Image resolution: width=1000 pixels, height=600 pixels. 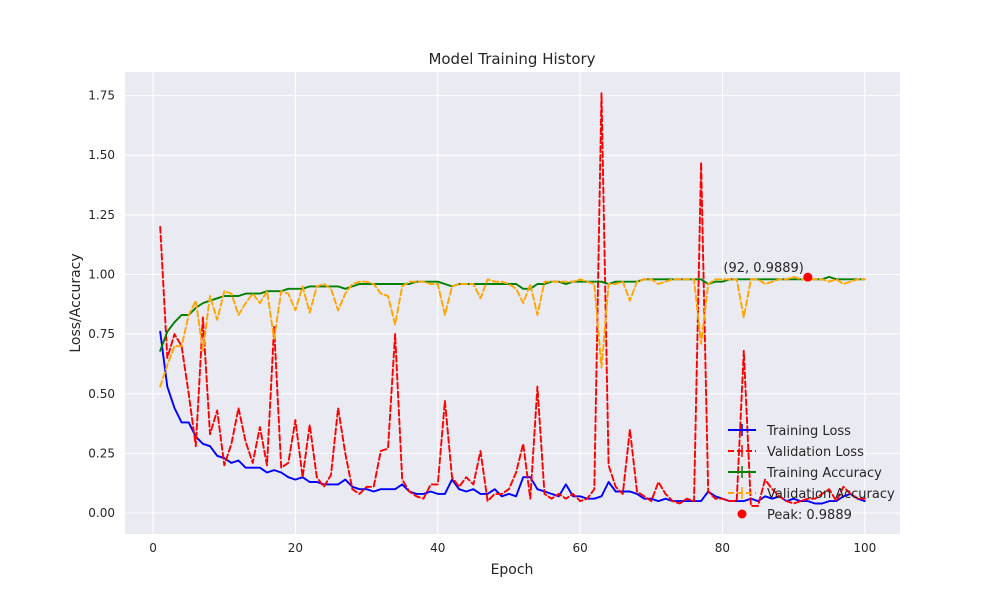 I want to click on y-tick-label: 0.75, so click(x=101, y=334).